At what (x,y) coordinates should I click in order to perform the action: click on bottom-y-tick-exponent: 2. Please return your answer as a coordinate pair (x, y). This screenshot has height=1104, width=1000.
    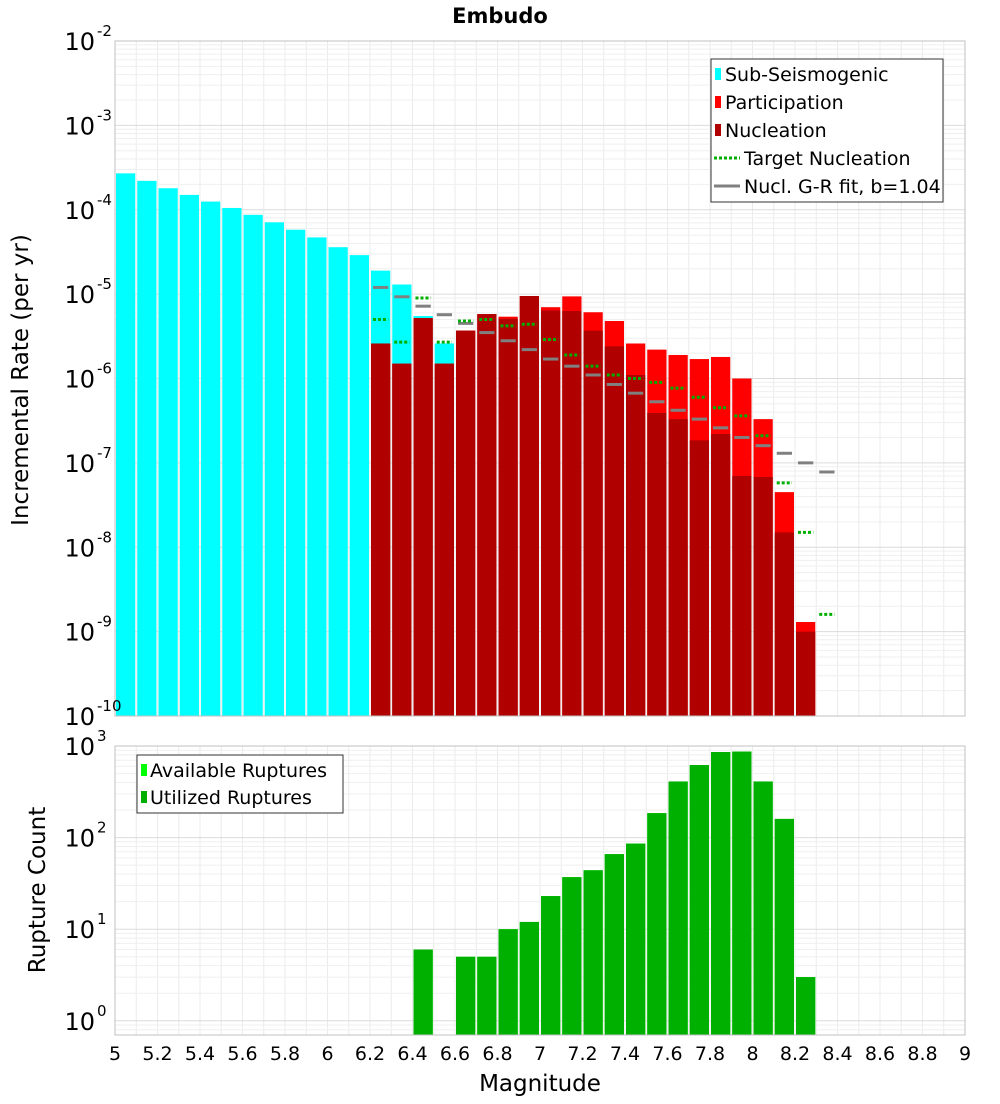
    Looking at the image, I should click on (102, 828).